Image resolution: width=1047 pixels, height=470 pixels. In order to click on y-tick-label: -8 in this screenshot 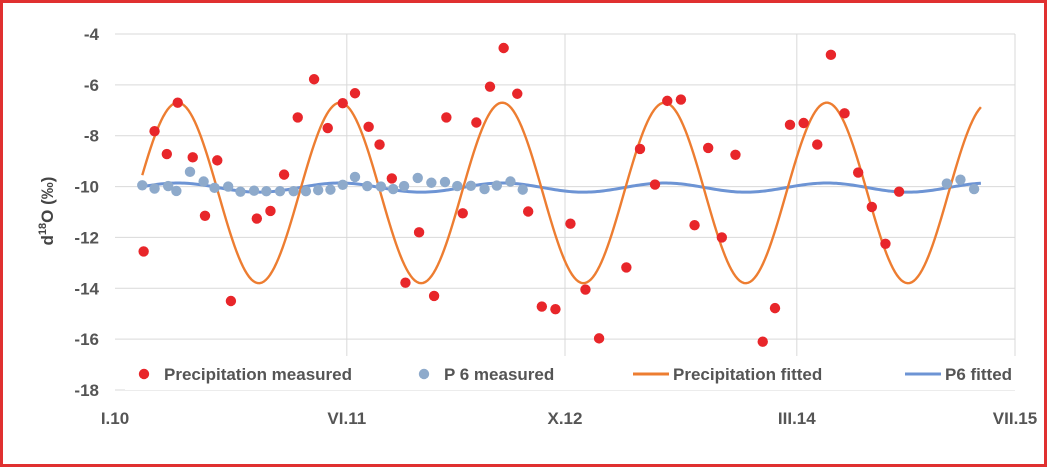, I will do `click(91, 136)`.